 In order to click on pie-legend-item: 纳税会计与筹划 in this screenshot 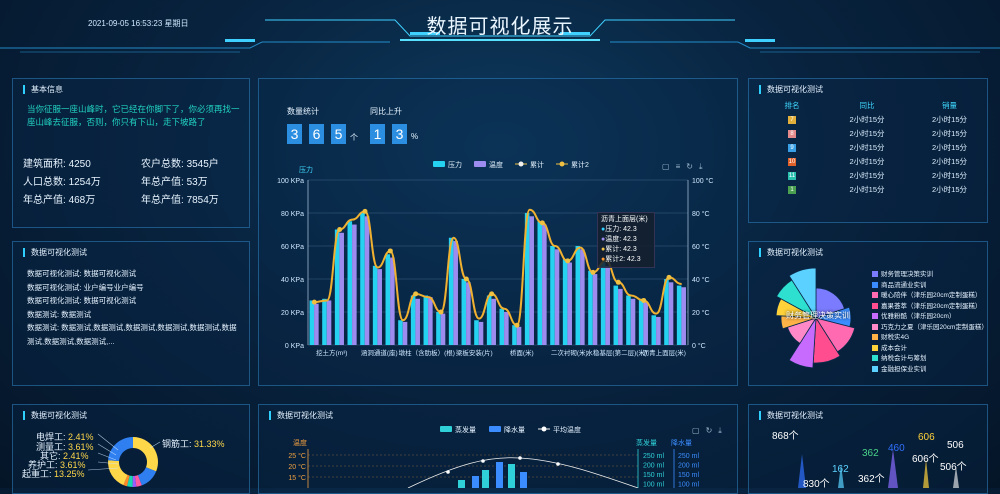, I will do `click(899, 357)`.